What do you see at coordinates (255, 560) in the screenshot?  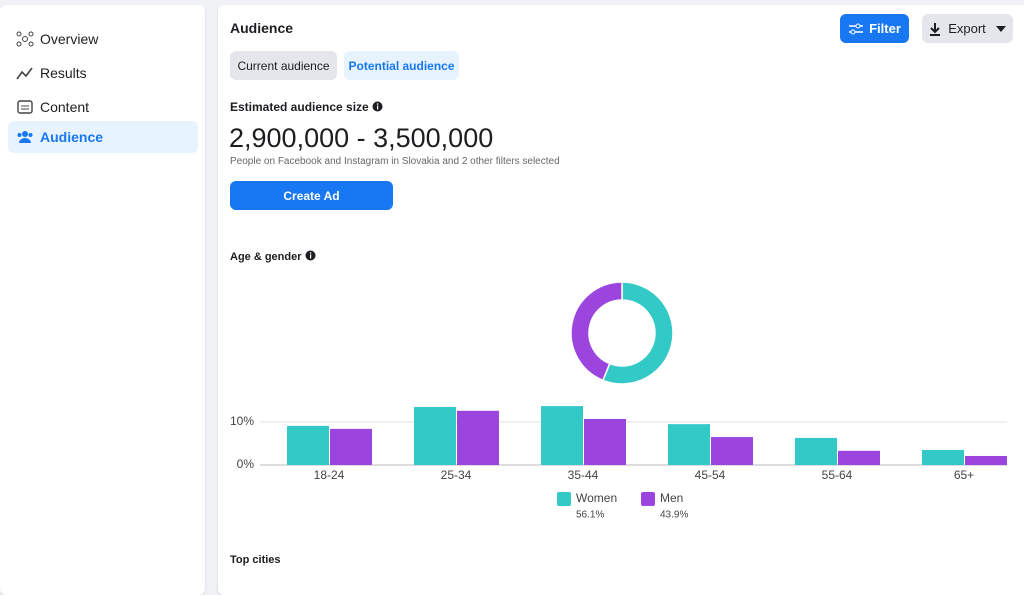 I see `section-title: Top cities` at bounding box center [255, 560].